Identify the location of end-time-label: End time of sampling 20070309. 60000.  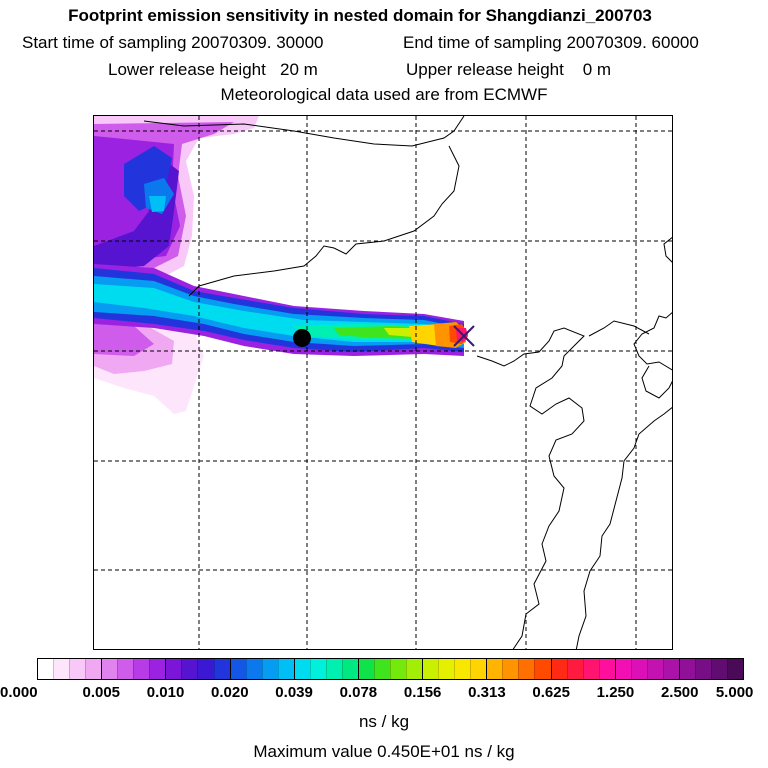
(551, 42).